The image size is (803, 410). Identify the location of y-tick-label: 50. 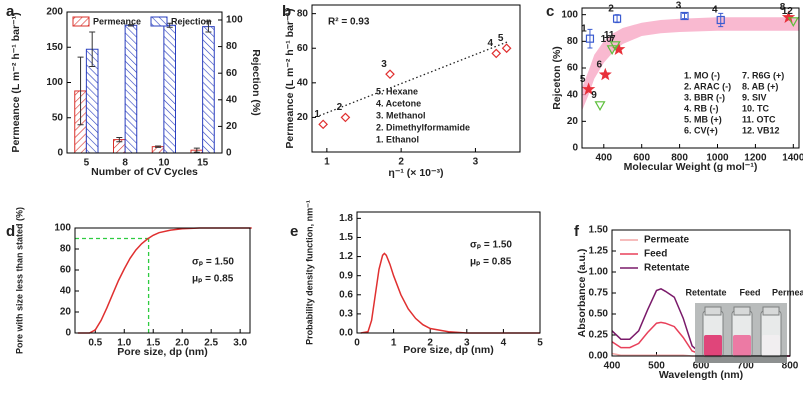
(58, 117).